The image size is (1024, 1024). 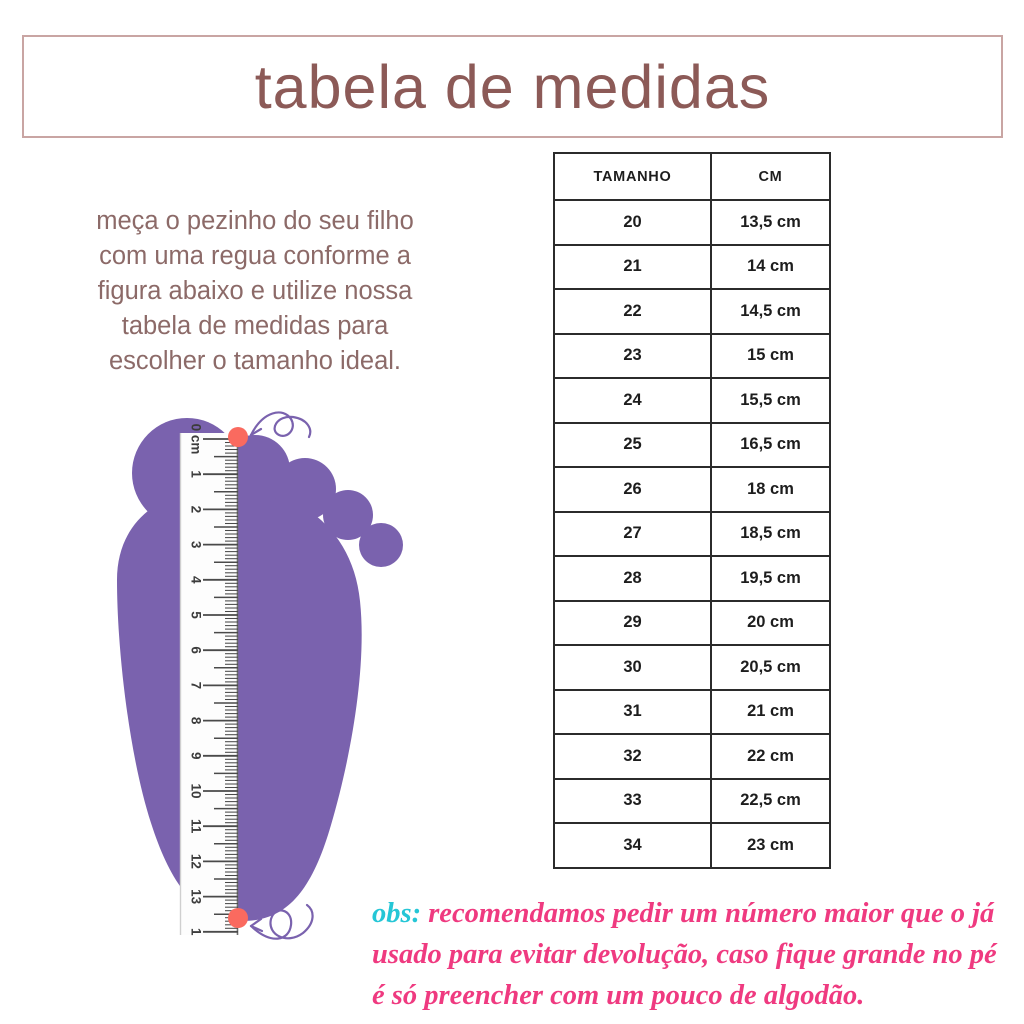 I want to click on table-row: 24 15,5 cm, so click(x=692, y=400).